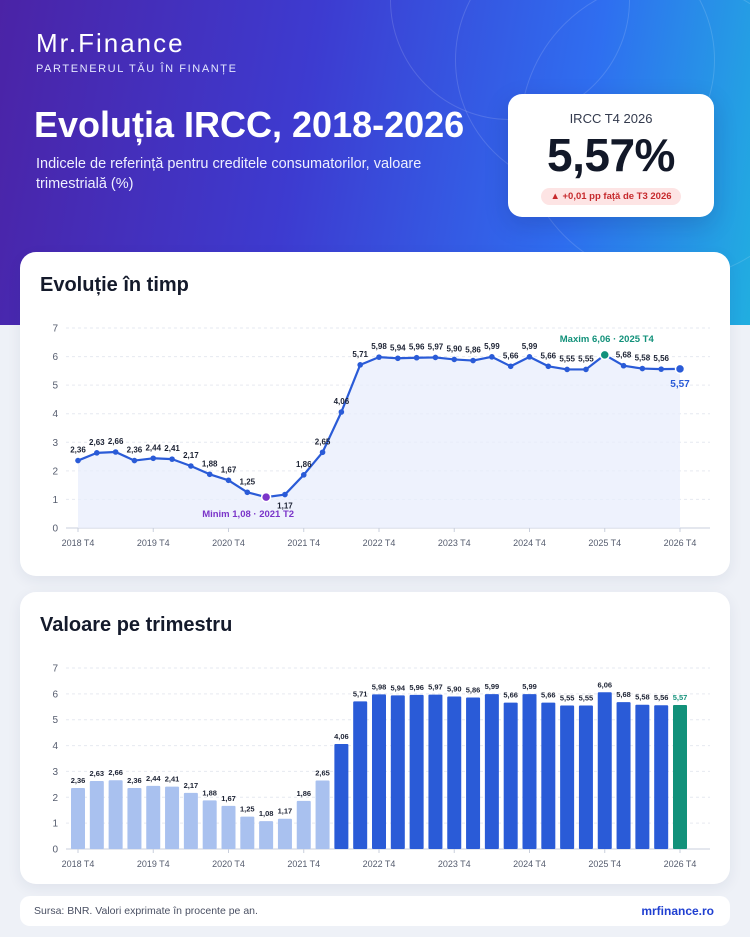 The width and height of the screenshot is (750, 937). I want to click on min-annotation: Minim 1,08 · 2021 T2, so click(248, 514).